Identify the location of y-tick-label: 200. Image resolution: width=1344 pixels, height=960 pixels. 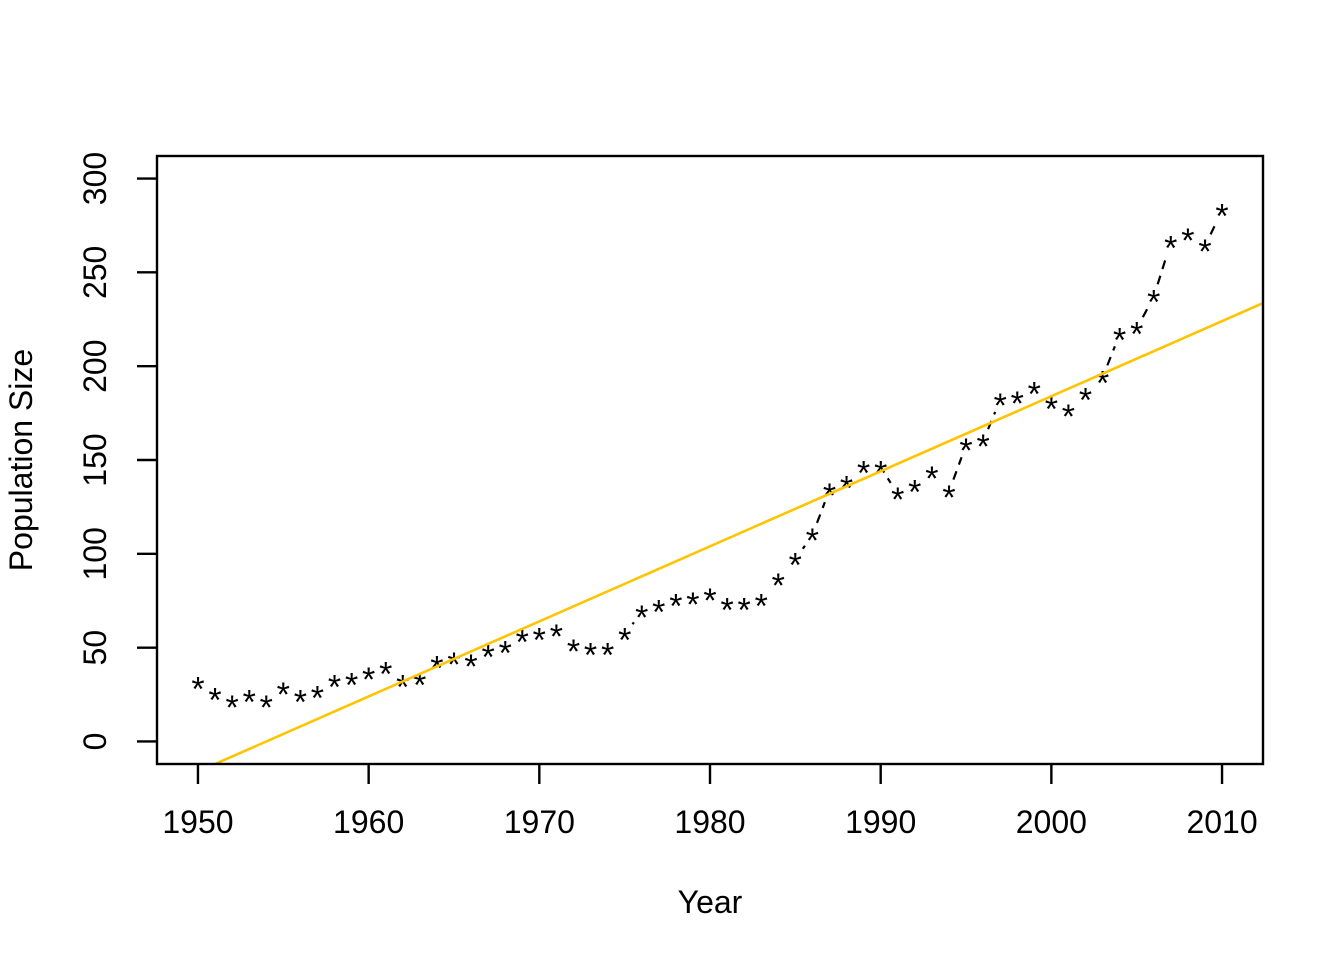
(95, 365).